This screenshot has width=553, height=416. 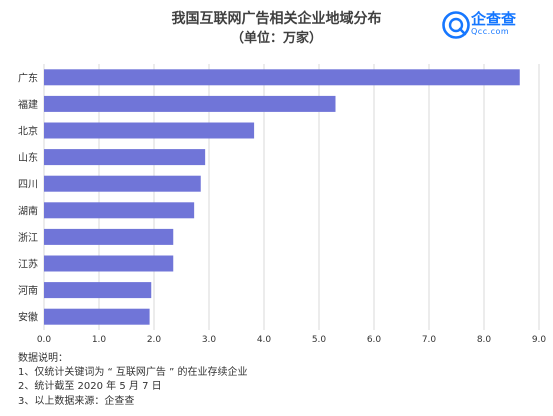 I want to click on notes-heading: 数据说明：, so click(x=43, y=358).